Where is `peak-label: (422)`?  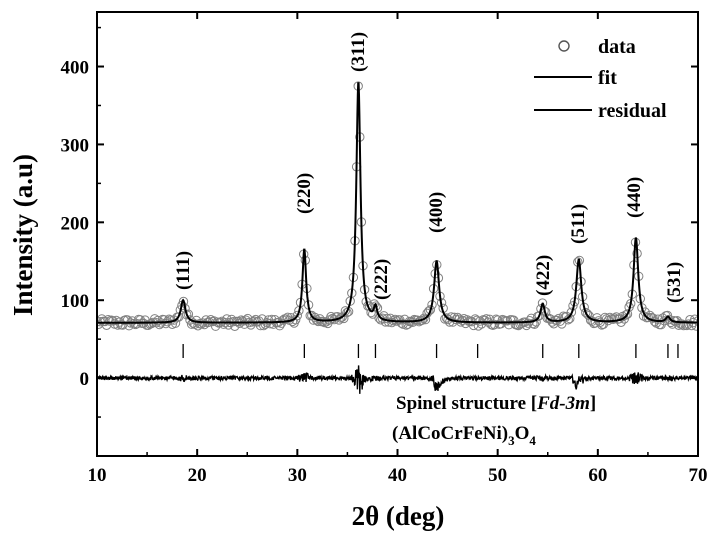 peak-label: (422) is located at coordinates (543, 275).